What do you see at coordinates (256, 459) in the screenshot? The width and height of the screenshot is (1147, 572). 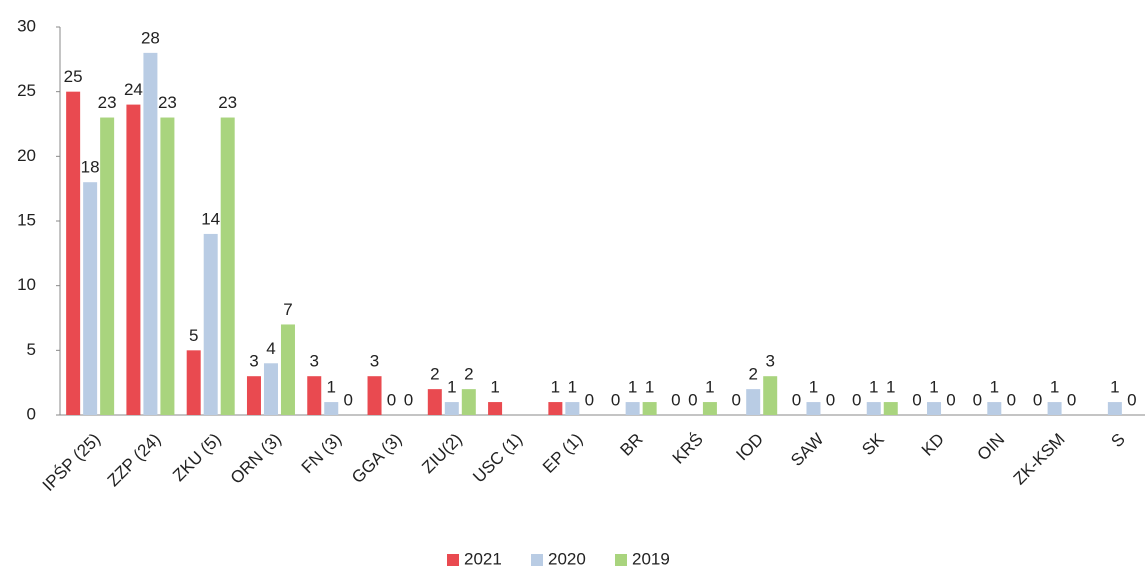 I see `x-tick-label: ORN (3)` at bounding box center [256, 459].